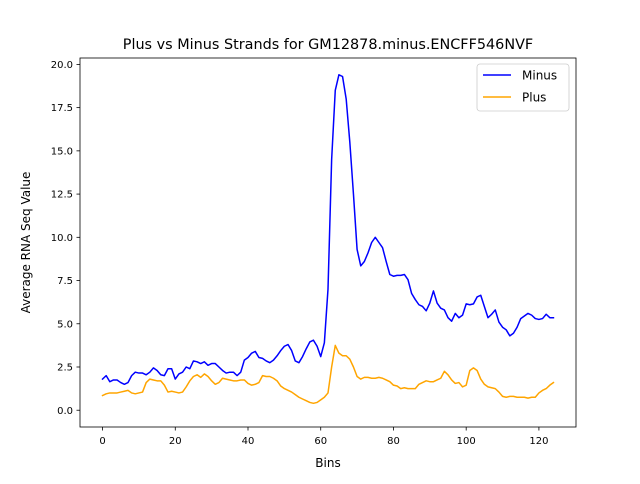  Describe the element at coordinates (62, 65) in the screenshot. I see `y-tick-label: 20.0` at that location.